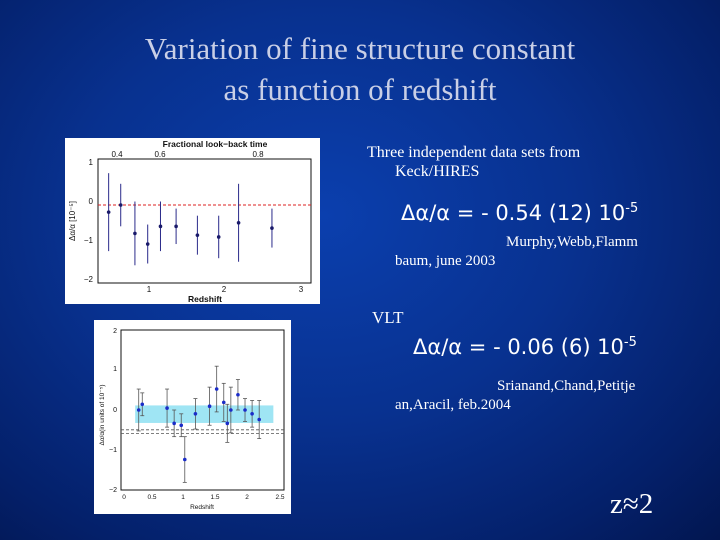 The width and height of the screenshot is (720, 540). I want to click on keck-intro-line-1: Three independent data sets from, so click(474, 152).